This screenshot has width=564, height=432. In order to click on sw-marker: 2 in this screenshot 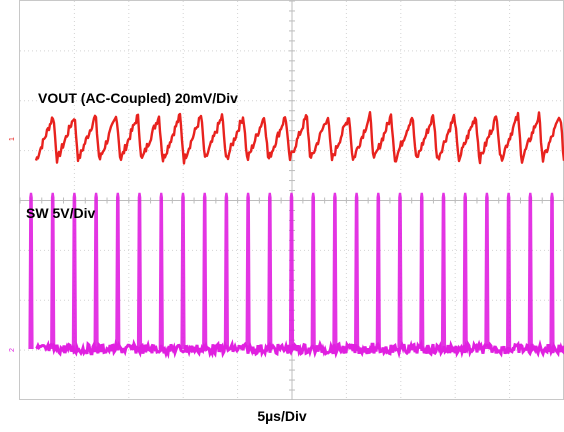, I will do `click(12, 350)`.